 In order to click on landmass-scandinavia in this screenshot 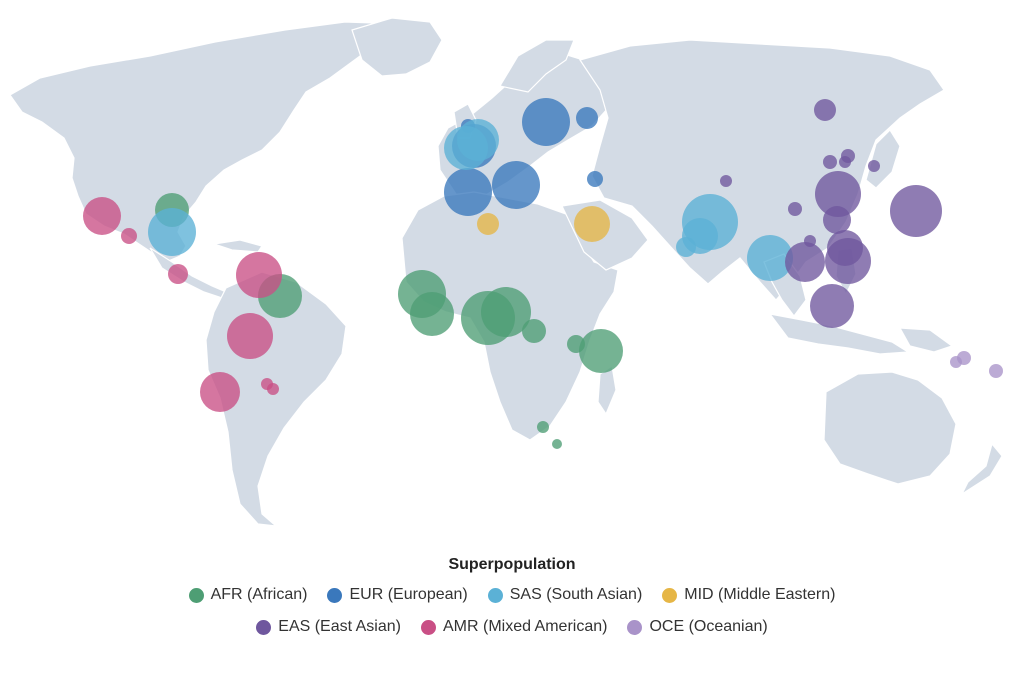, I will do `click(537, 66)`.